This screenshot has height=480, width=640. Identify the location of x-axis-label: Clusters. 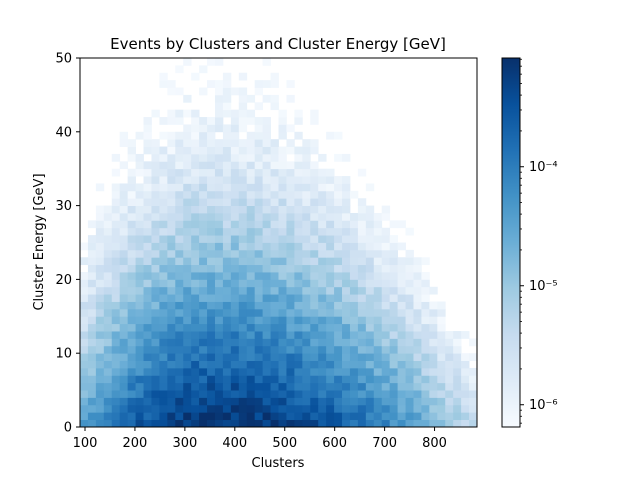
(278, 463).